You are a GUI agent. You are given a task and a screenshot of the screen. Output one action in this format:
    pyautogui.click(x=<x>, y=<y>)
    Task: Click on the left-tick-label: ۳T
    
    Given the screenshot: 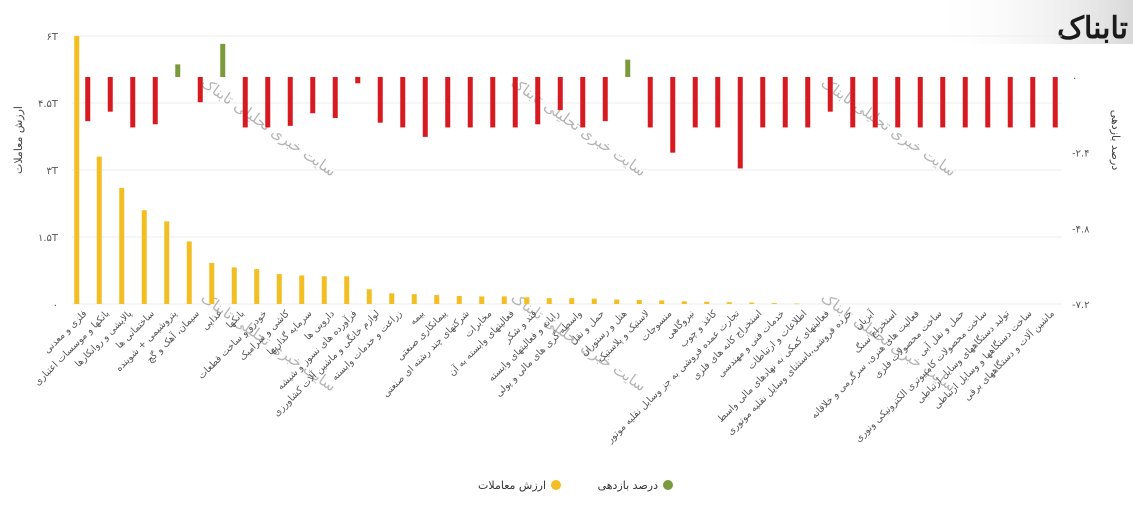 What is the action you would take?
    pyautogui.click(x=53, y=171)
    